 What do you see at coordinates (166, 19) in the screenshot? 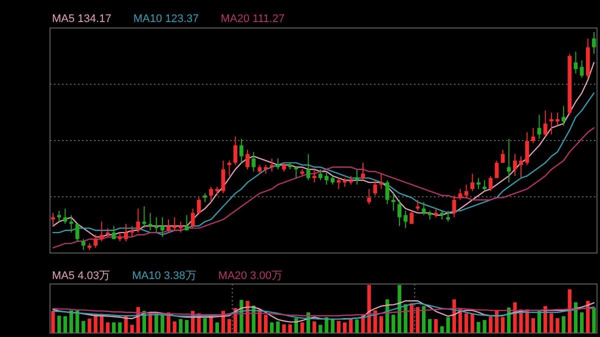
I see `text: MA10 123.37` at bounding box center [166, 19].